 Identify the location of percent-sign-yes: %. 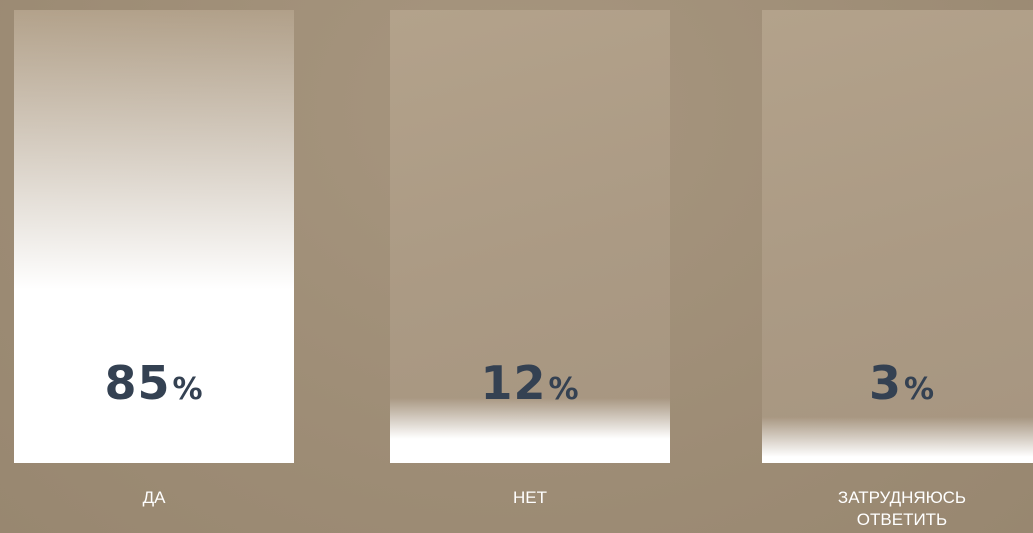
(188, 389).